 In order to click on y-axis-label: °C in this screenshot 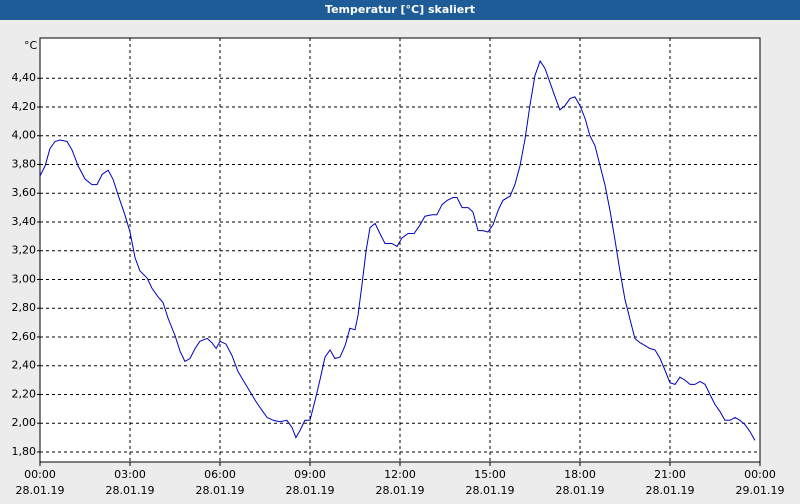, I will do `click(31, 45)`.